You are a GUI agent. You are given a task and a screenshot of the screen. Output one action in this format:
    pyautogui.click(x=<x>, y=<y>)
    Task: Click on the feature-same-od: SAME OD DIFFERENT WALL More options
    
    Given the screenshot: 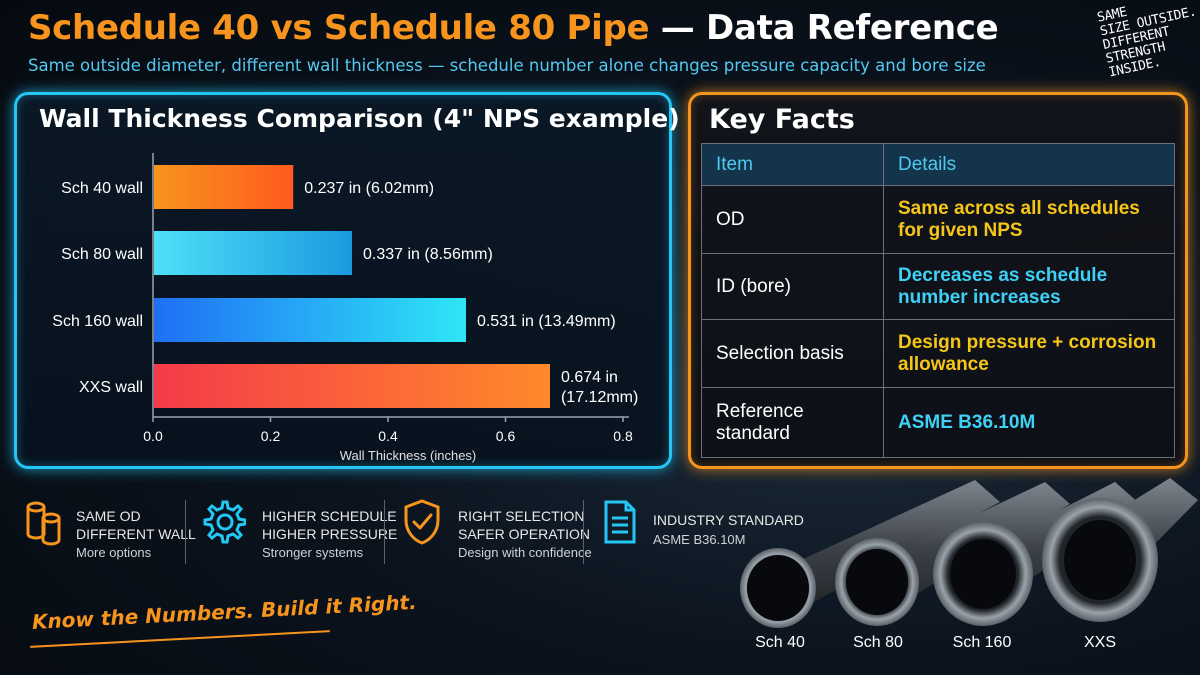 What is the action you would take?
    pyautogui.click(x=110, y=531)
    